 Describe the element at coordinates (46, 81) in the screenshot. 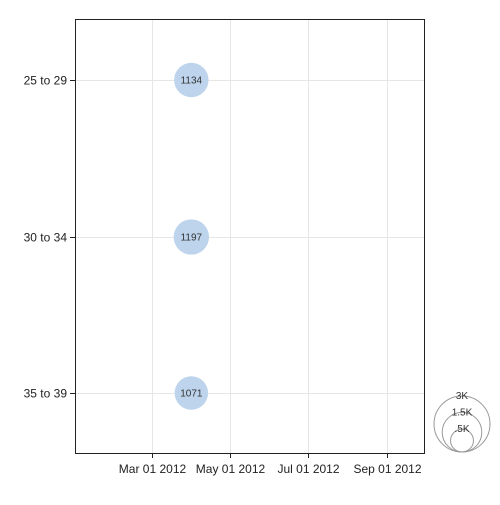

I see `y-tick-label: 25 to 29` at that location.